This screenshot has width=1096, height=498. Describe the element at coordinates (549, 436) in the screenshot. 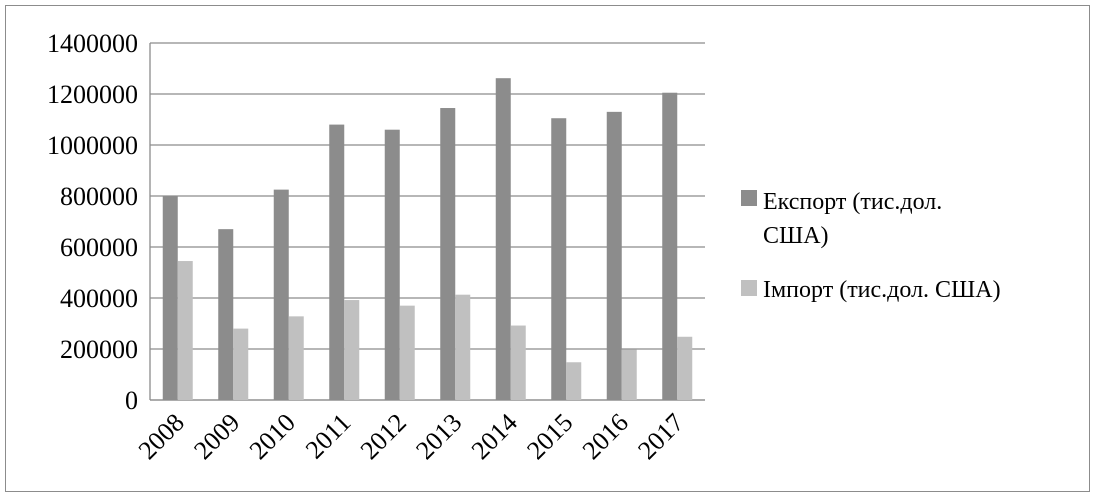

I see `x-tick-label: 2015` at that location.